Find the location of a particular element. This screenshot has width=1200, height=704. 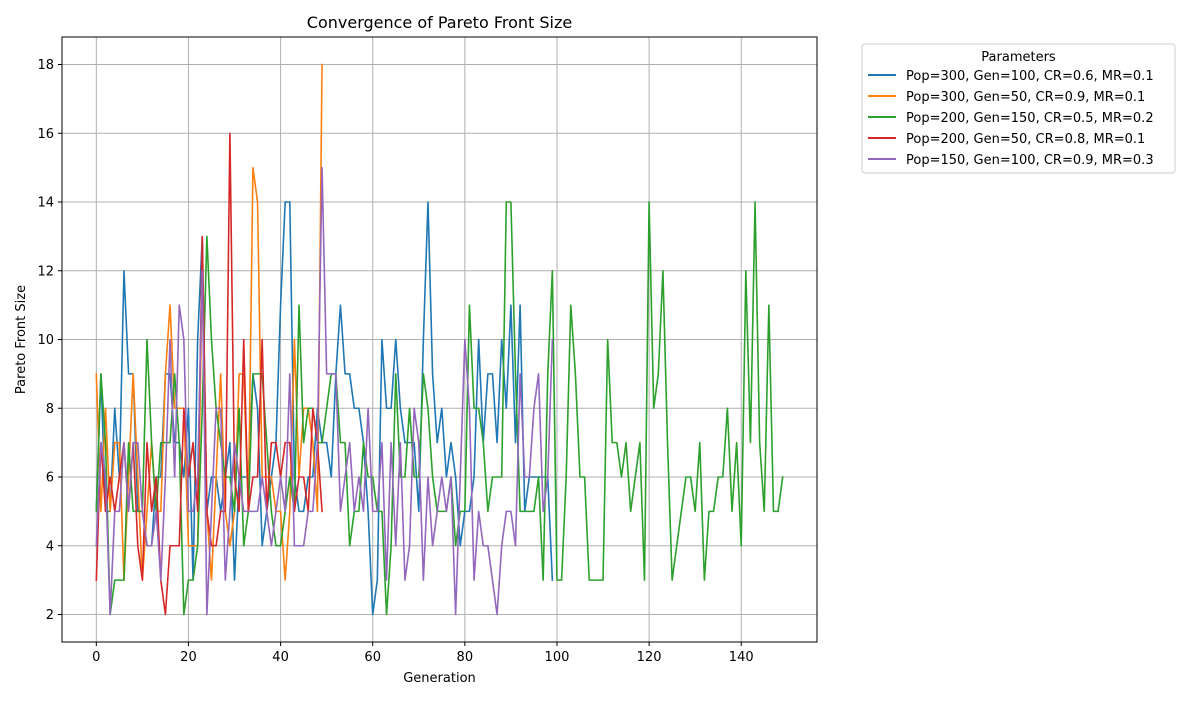

x-tick-label: 100 is located at coordinates (557, 657).